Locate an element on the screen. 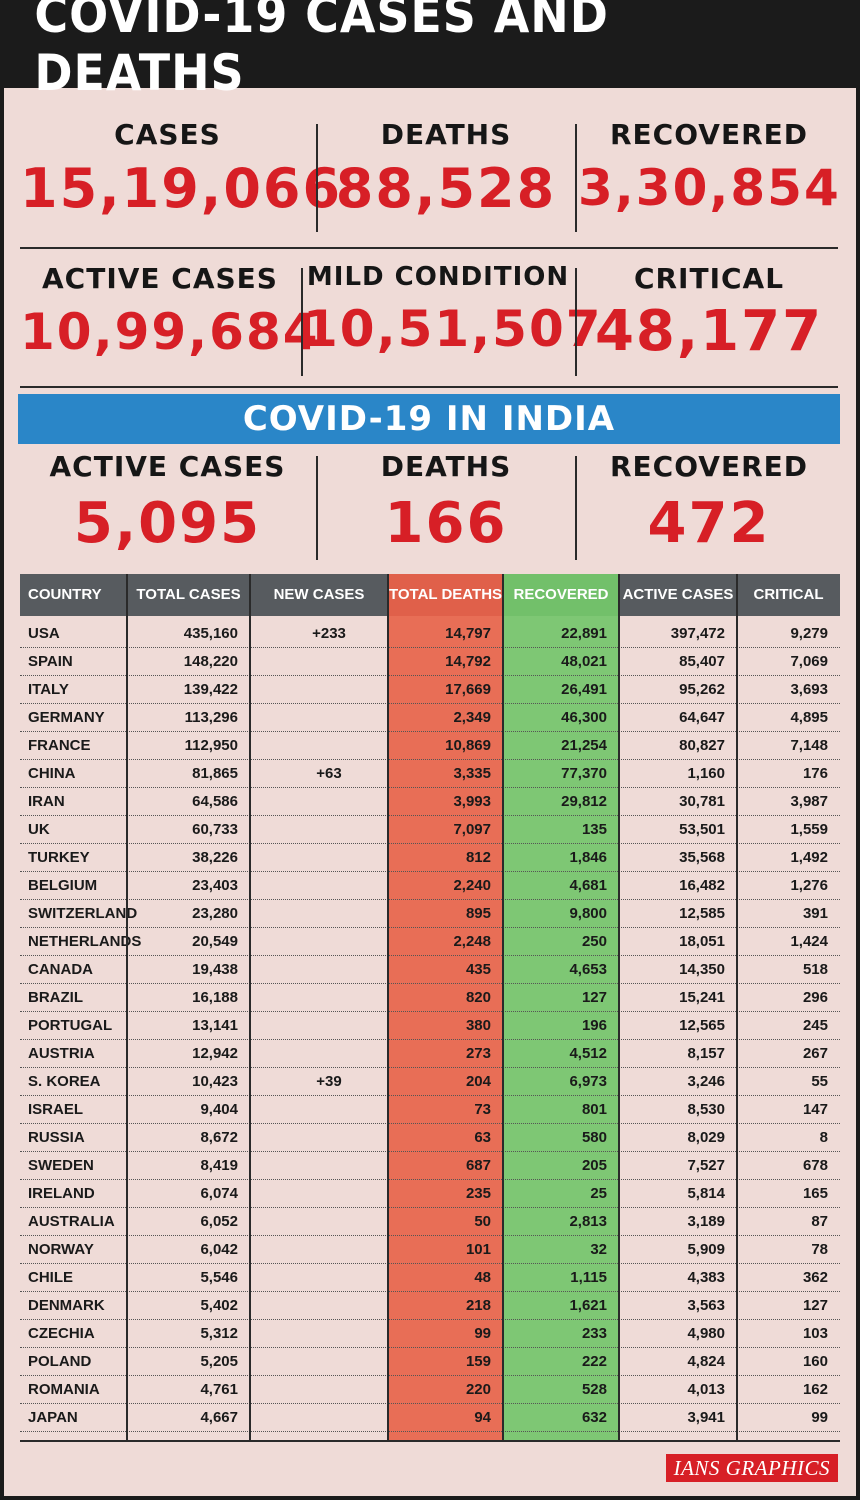 The width and height of the screenshot is (860, 1500). cell-total-deaths: 380 is located at coordinates (478, 1025).